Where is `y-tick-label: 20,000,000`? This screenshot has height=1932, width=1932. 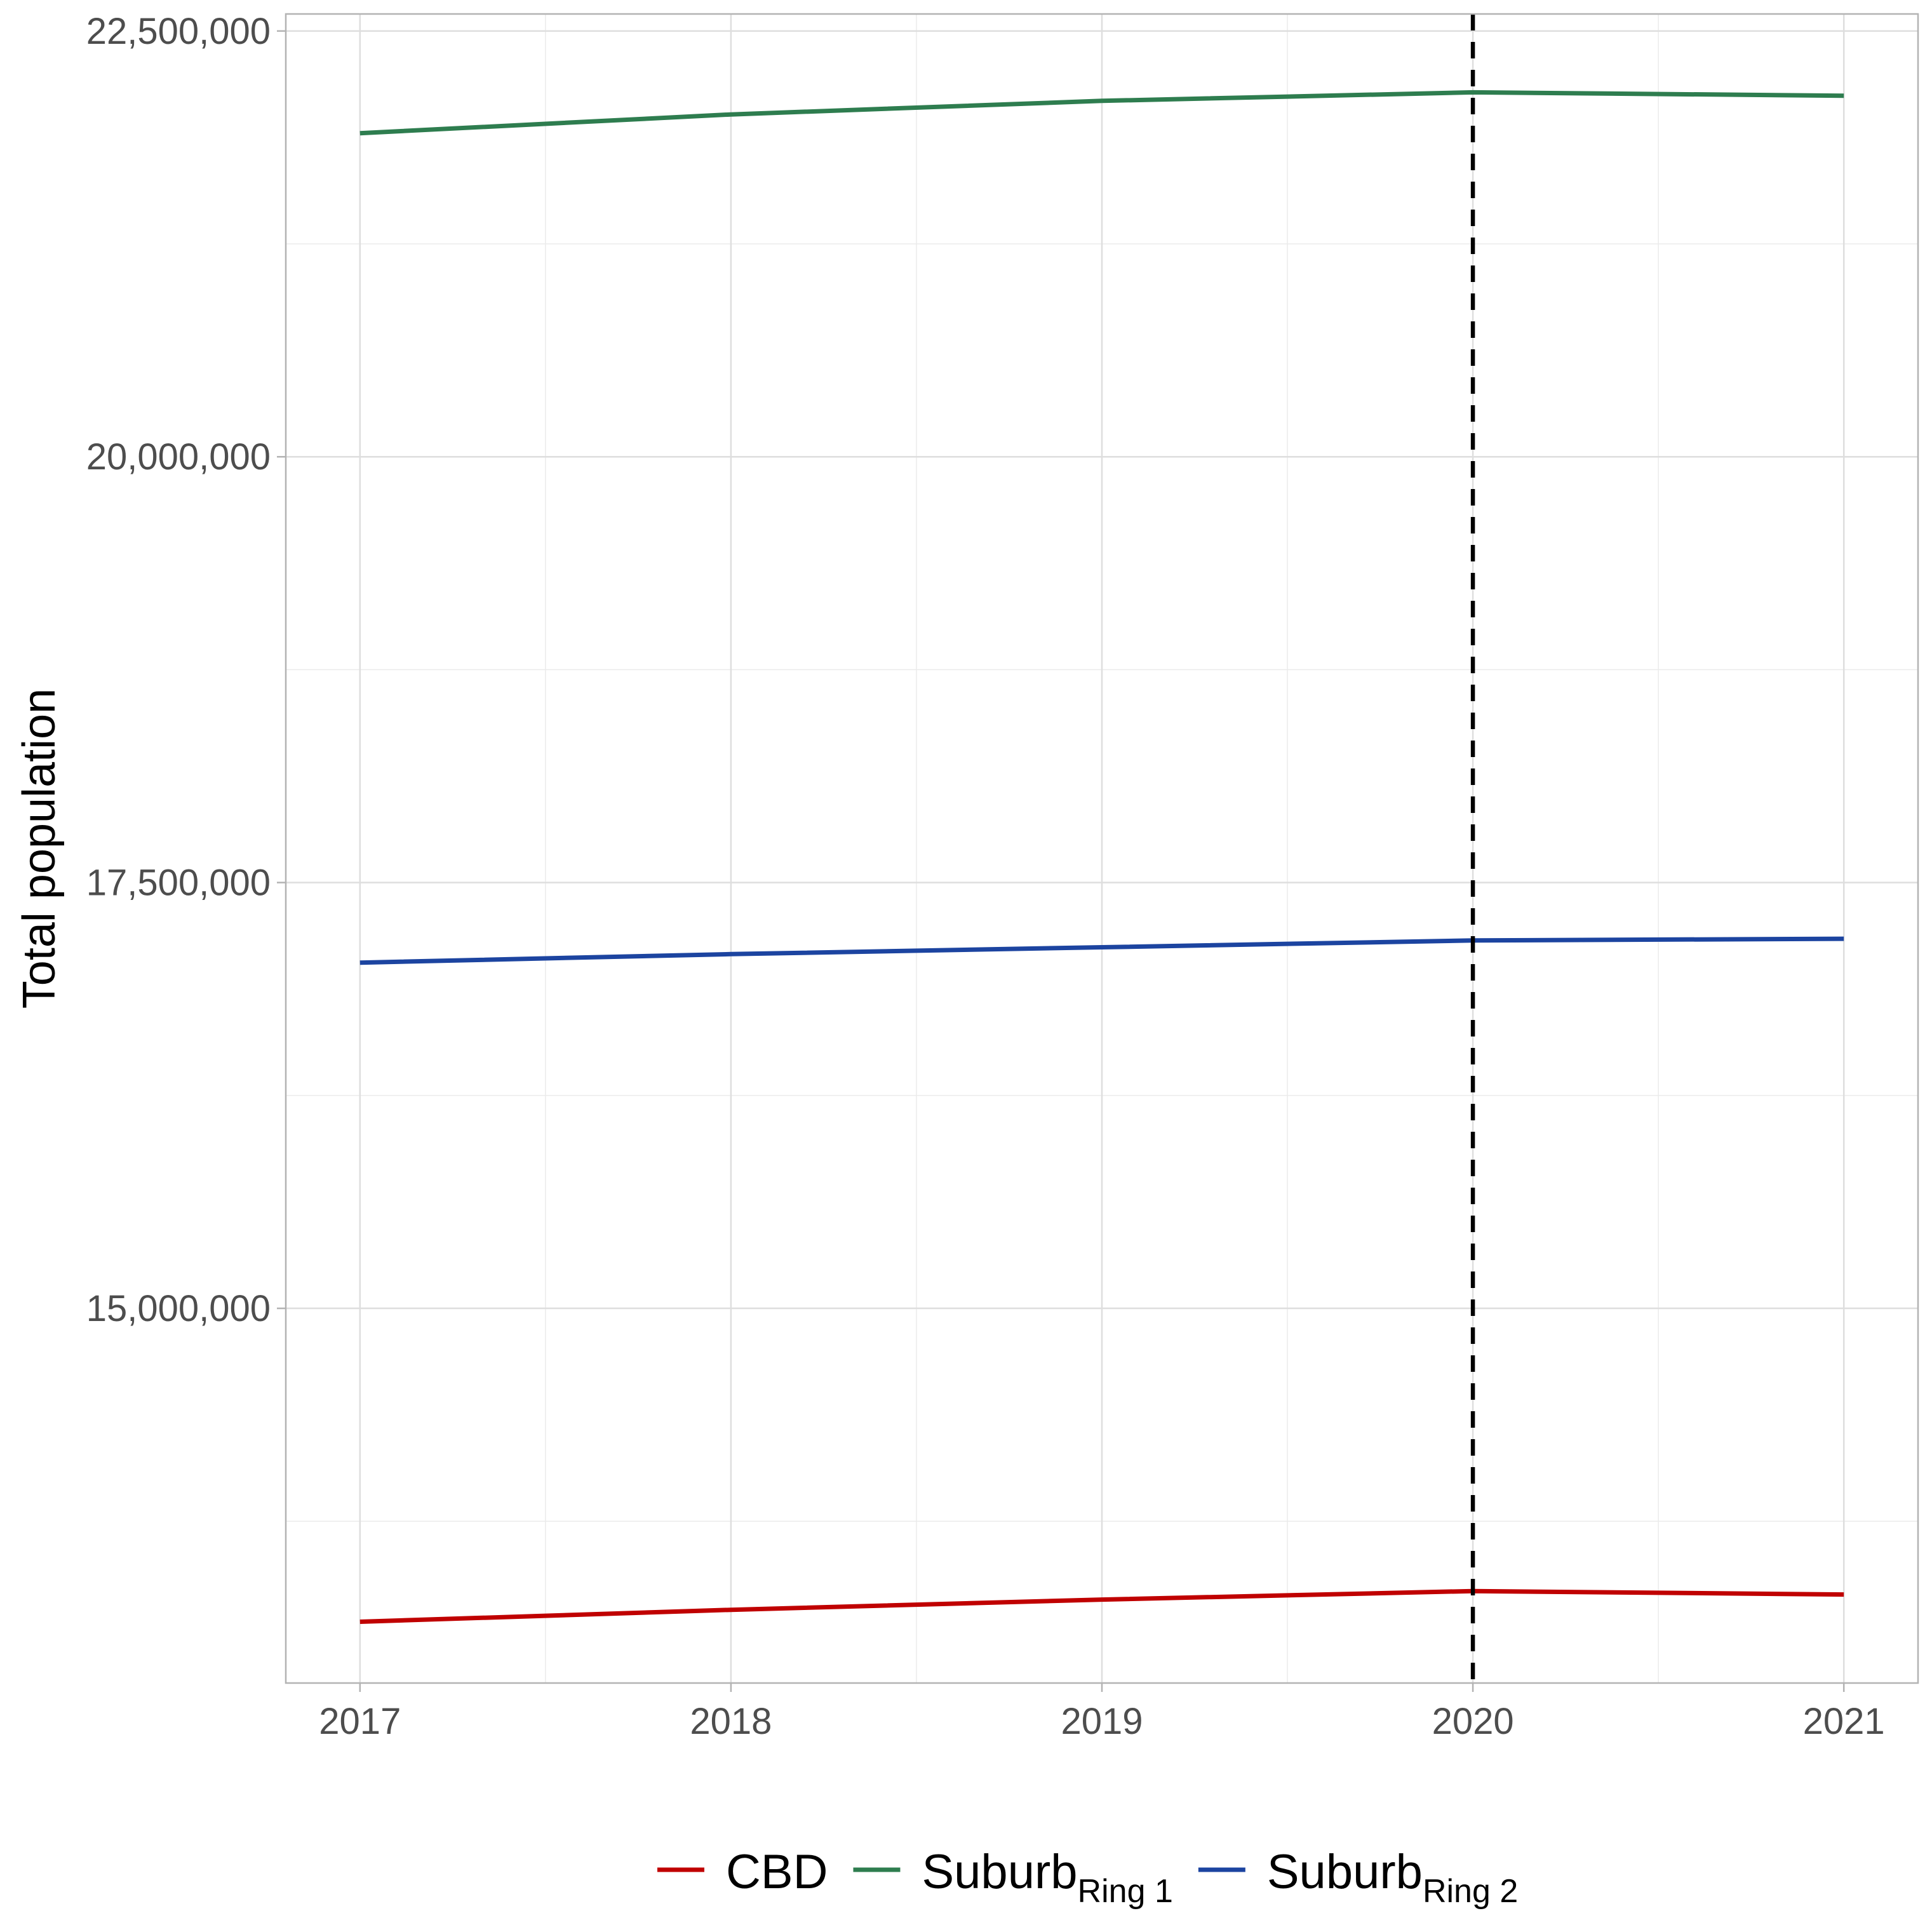
y-tick-label: 20,000,000 is located at coordinates (178, 457).